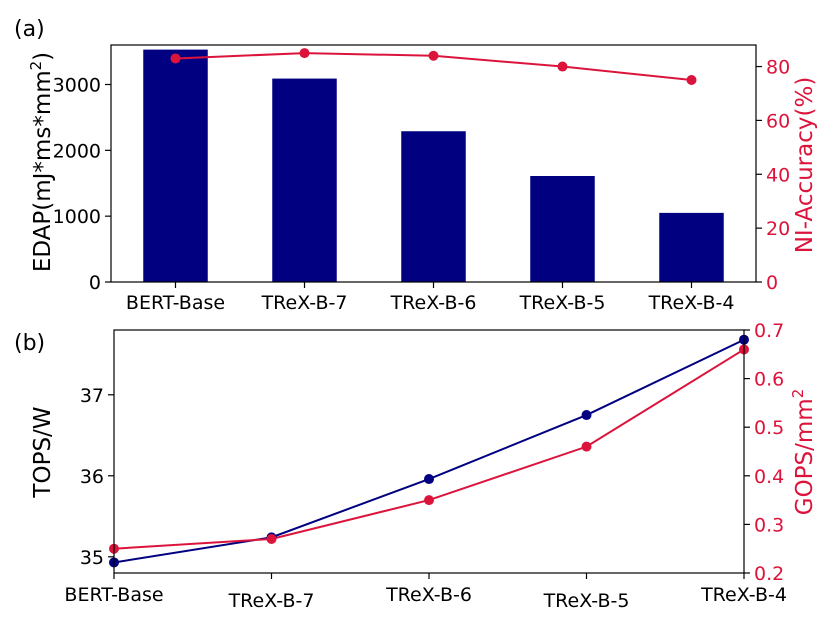 The image size is (830, 625). What do you see at coordinates (113, 595) in the screenshot?
I see `x-tick-label-b-0: BERT-Base` at bounding box center [113, 595].